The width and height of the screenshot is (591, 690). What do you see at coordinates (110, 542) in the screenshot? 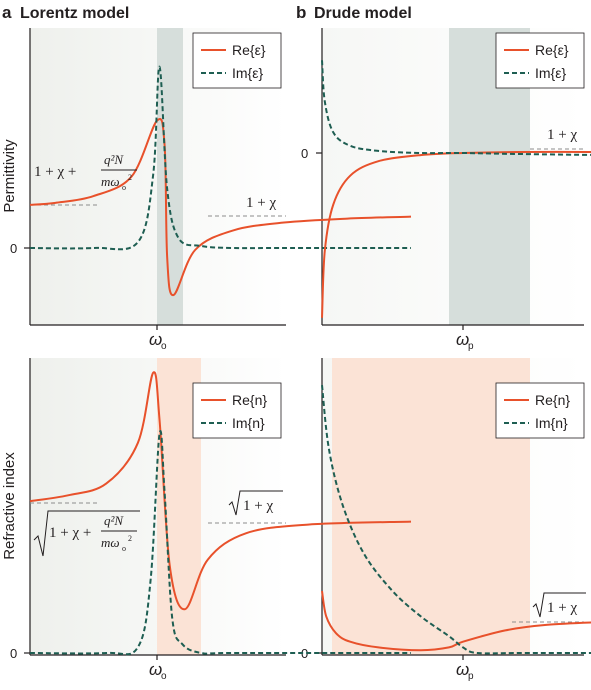
I see `a-bottom-frac-den: mω` at bounding box center [110, 542].